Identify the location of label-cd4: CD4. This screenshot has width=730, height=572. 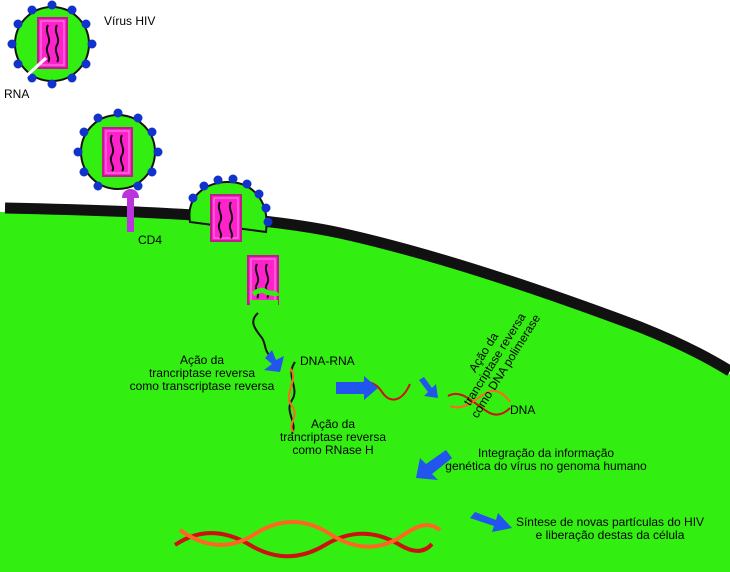
(150, 240).